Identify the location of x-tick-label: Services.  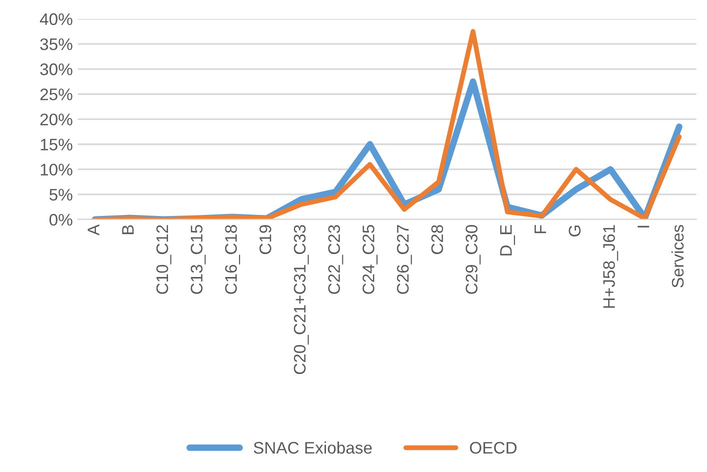
(677, 256).